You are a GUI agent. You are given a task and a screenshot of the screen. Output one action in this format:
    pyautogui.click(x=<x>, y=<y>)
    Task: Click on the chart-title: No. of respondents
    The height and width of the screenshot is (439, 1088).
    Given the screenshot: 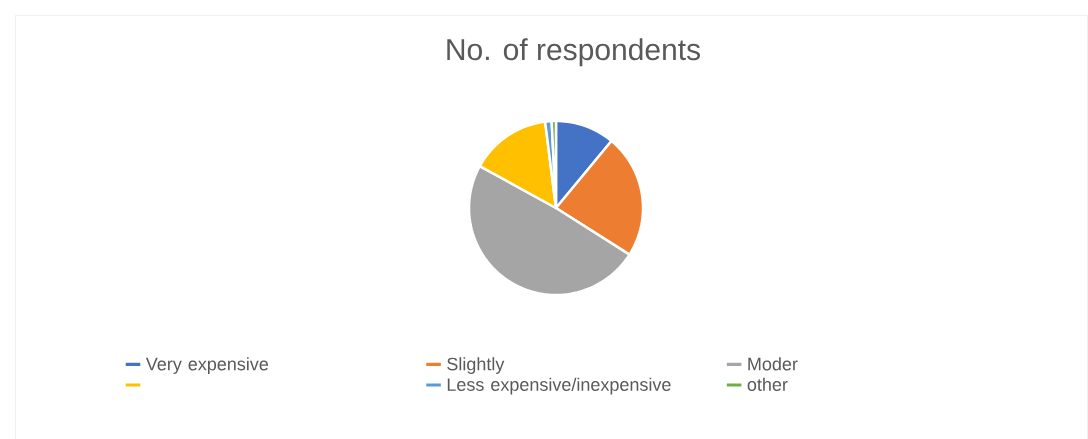 What is the action you would take?
    pyautogui.click(x=573, y=52)
    